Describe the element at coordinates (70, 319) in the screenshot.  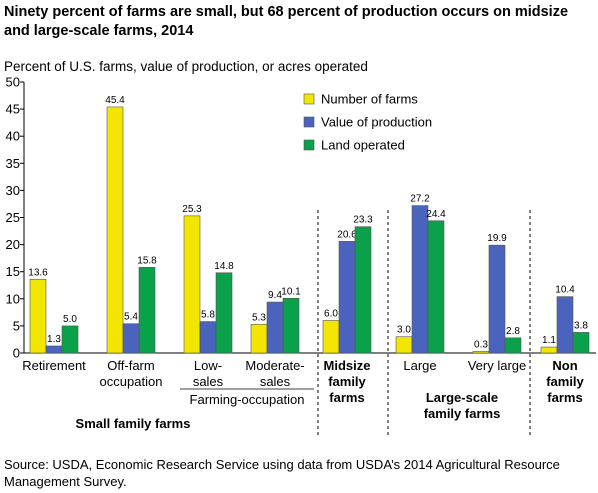
I see `bar-value-label: 5.0` at that location.